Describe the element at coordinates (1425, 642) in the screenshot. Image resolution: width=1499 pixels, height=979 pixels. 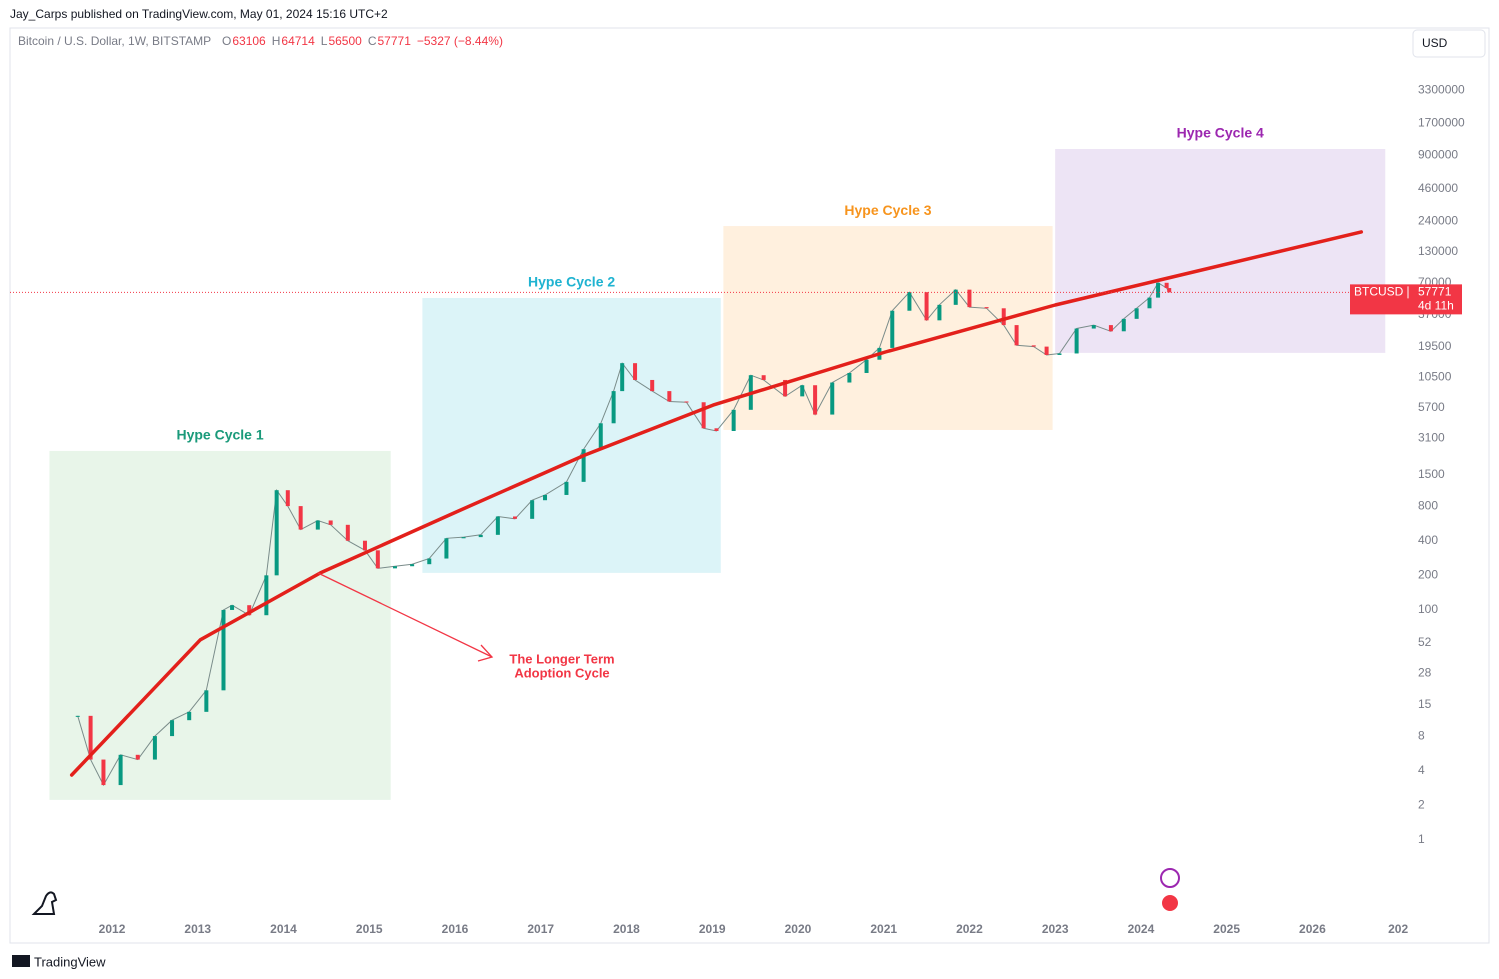
I see `y-tick-label: 52` at that location.